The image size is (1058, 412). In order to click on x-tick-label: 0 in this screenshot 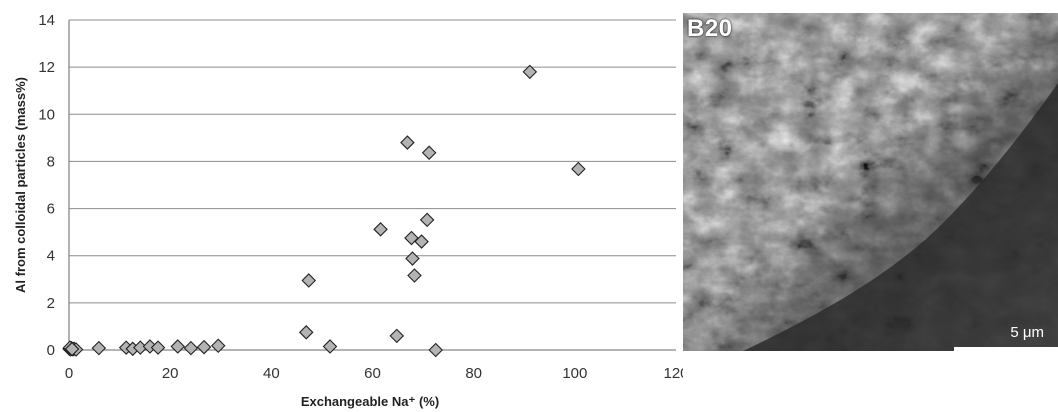, I will do `click(69, 373)`.